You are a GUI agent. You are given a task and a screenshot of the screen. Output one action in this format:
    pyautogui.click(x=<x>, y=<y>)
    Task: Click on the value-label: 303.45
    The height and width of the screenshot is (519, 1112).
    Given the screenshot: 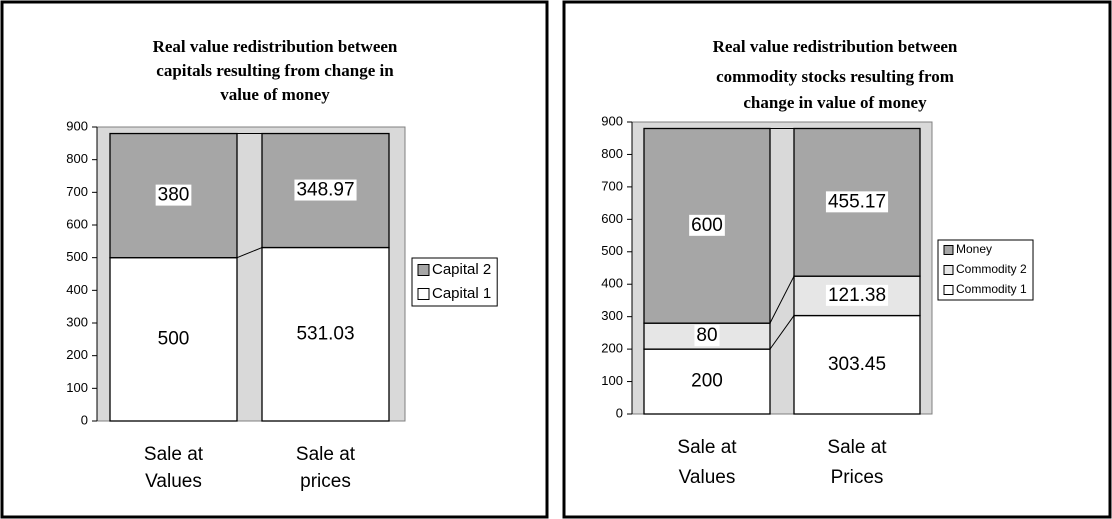 What is the action you would take?
    pyautogui.click(x=857, y=364)
    